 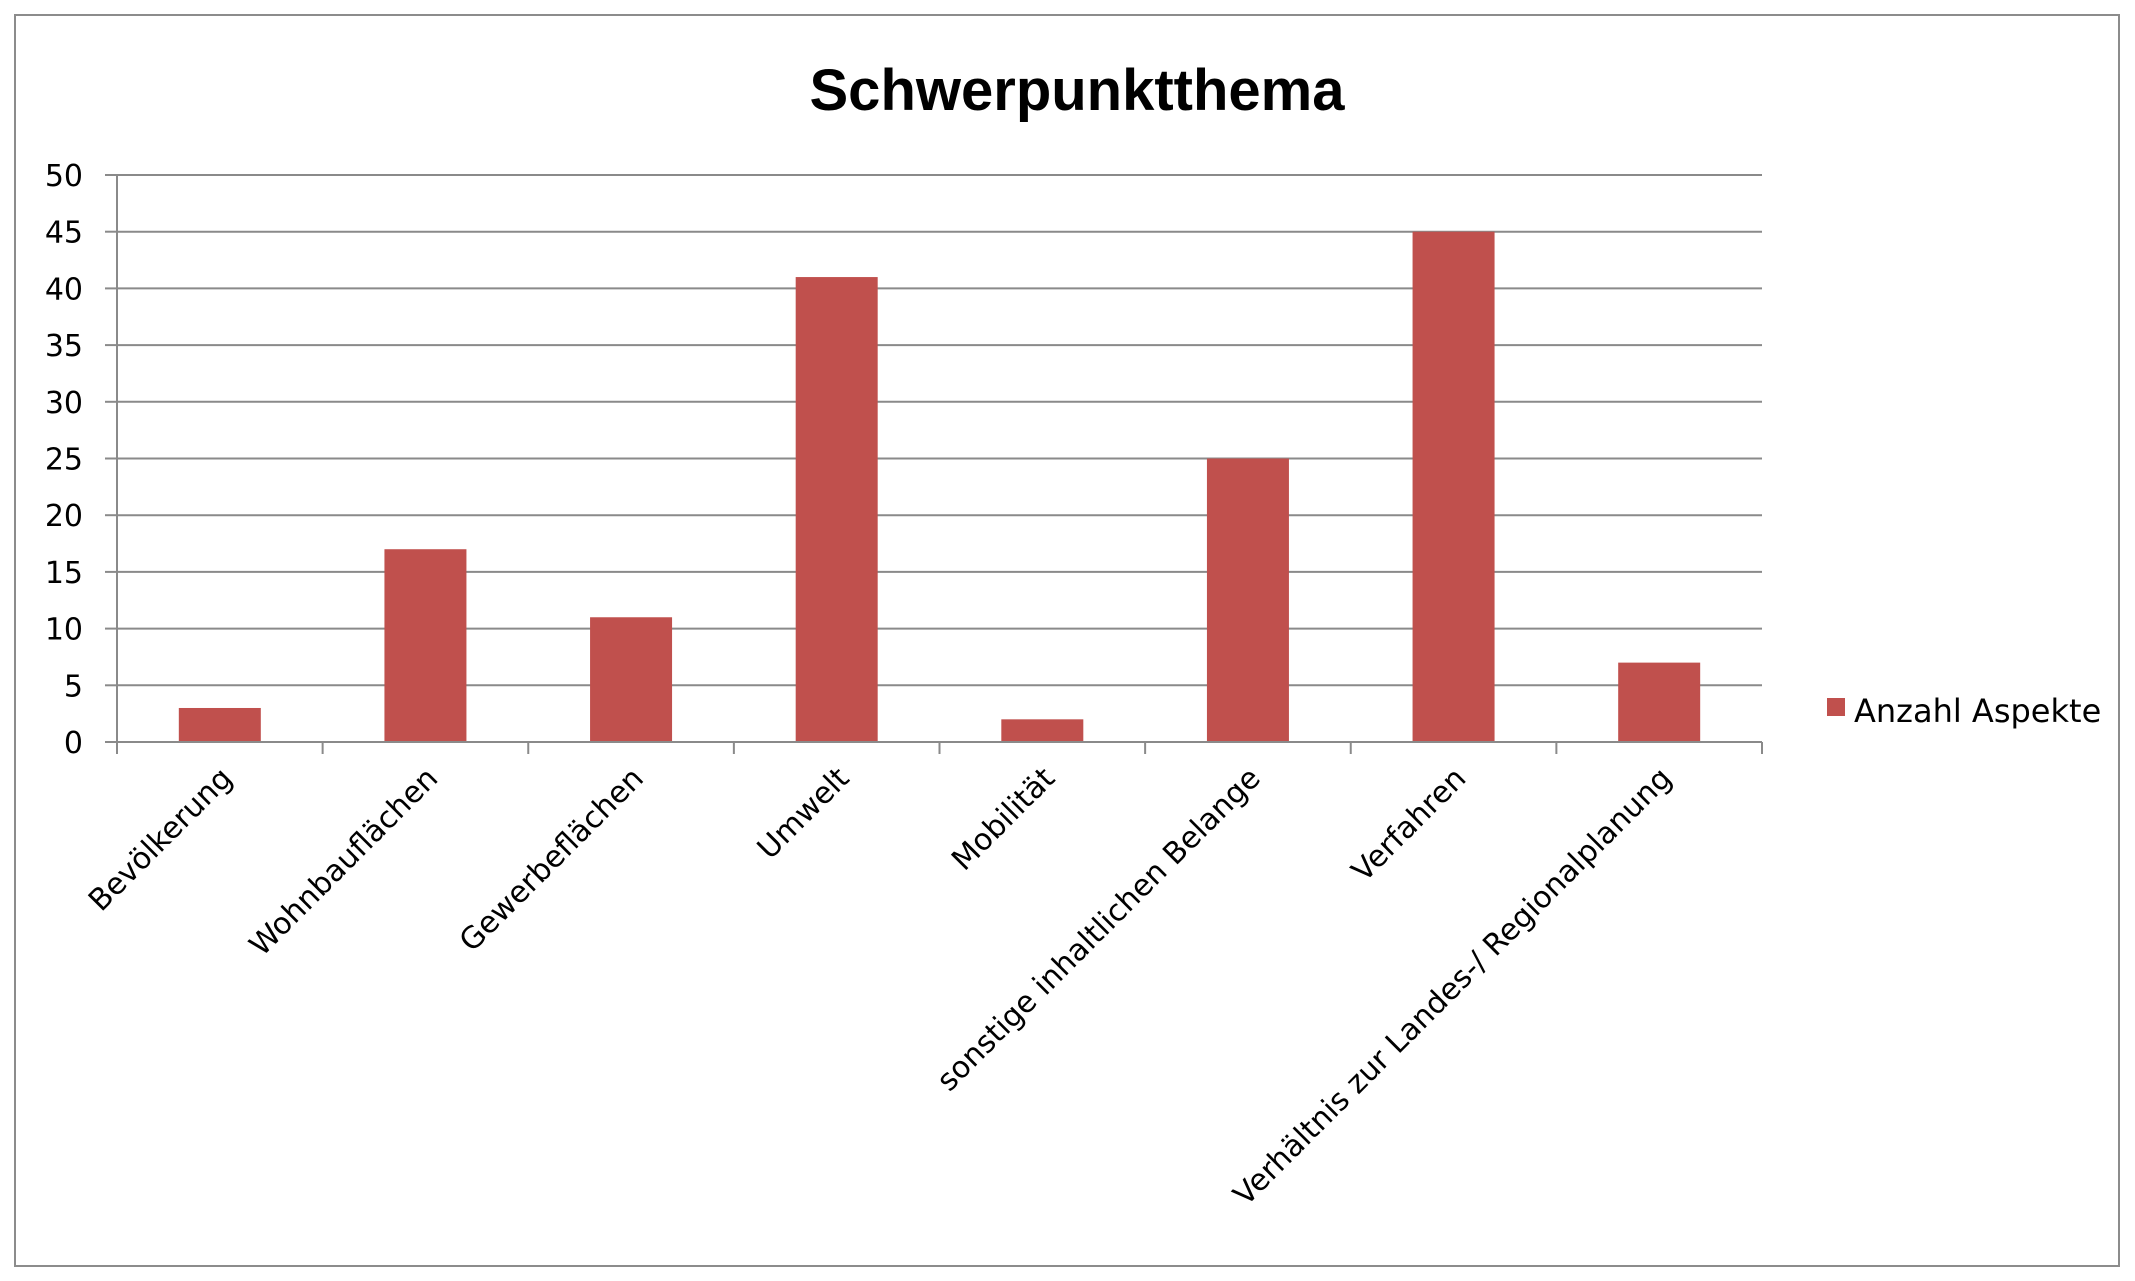 I want to click on x-tick-label: Verfahren, so click(x=1409, y=825).